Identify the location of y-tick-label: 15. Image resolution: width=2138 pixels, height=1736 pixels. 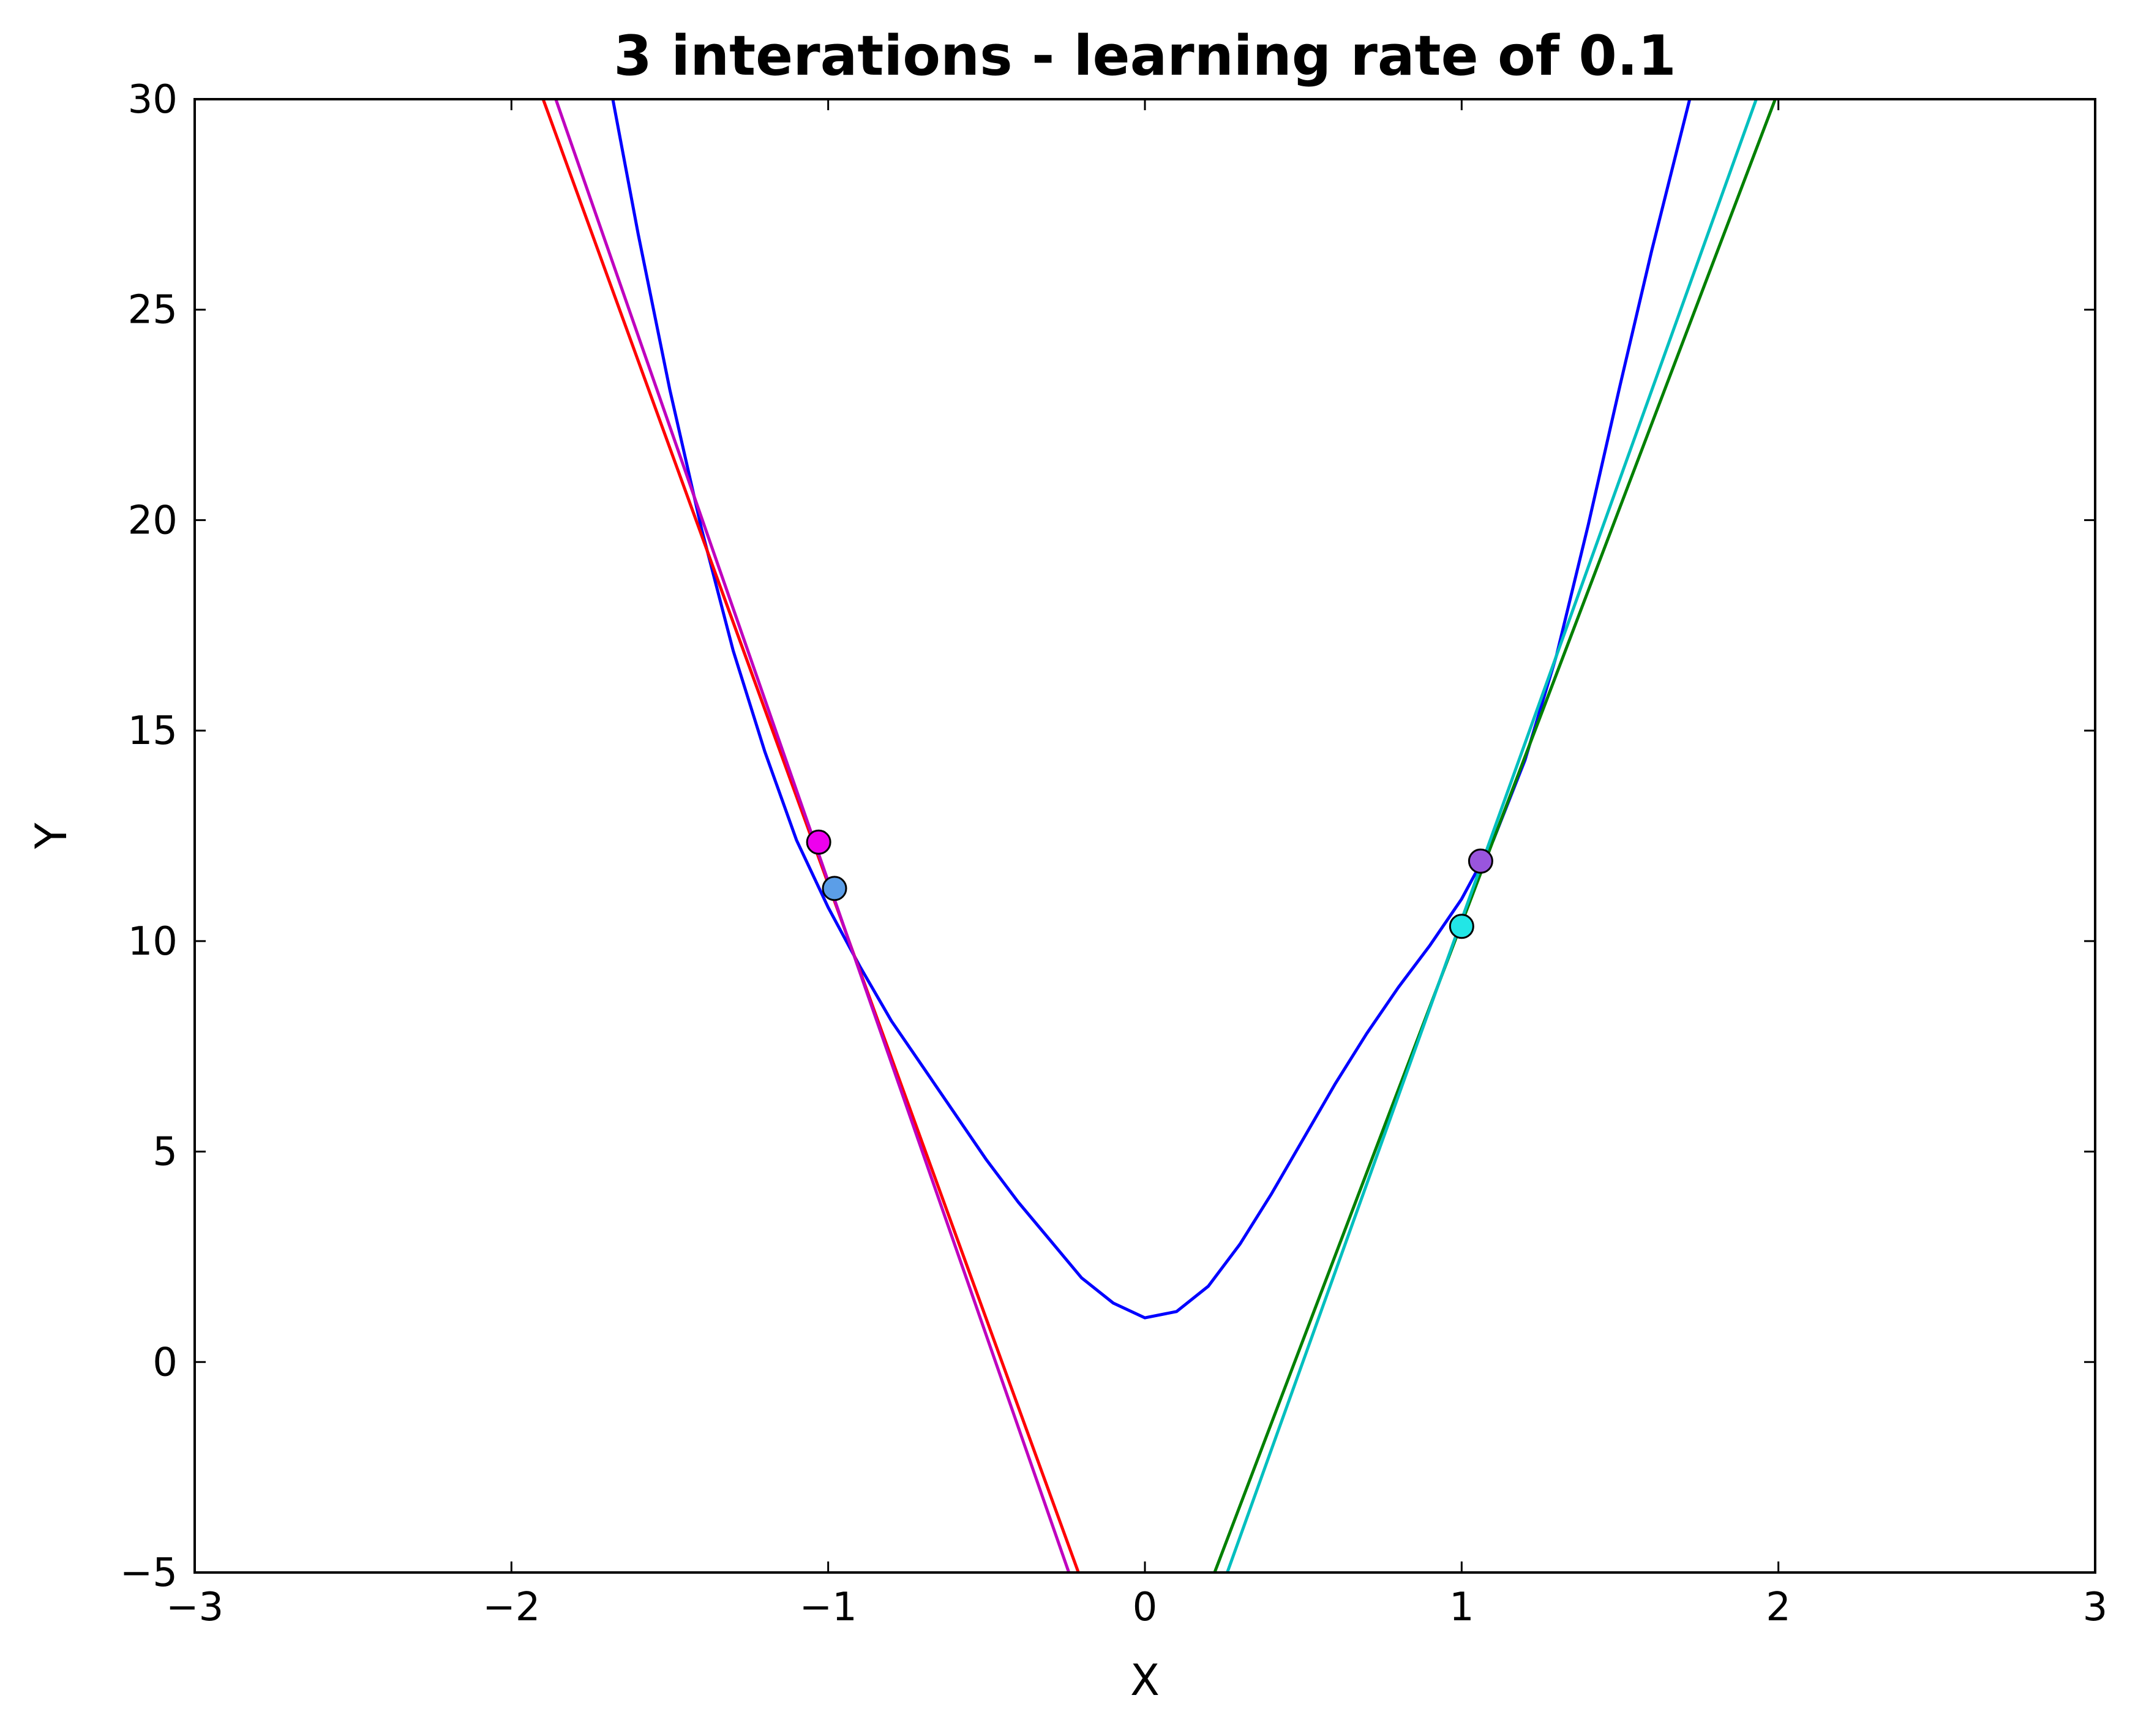
(153, 731).